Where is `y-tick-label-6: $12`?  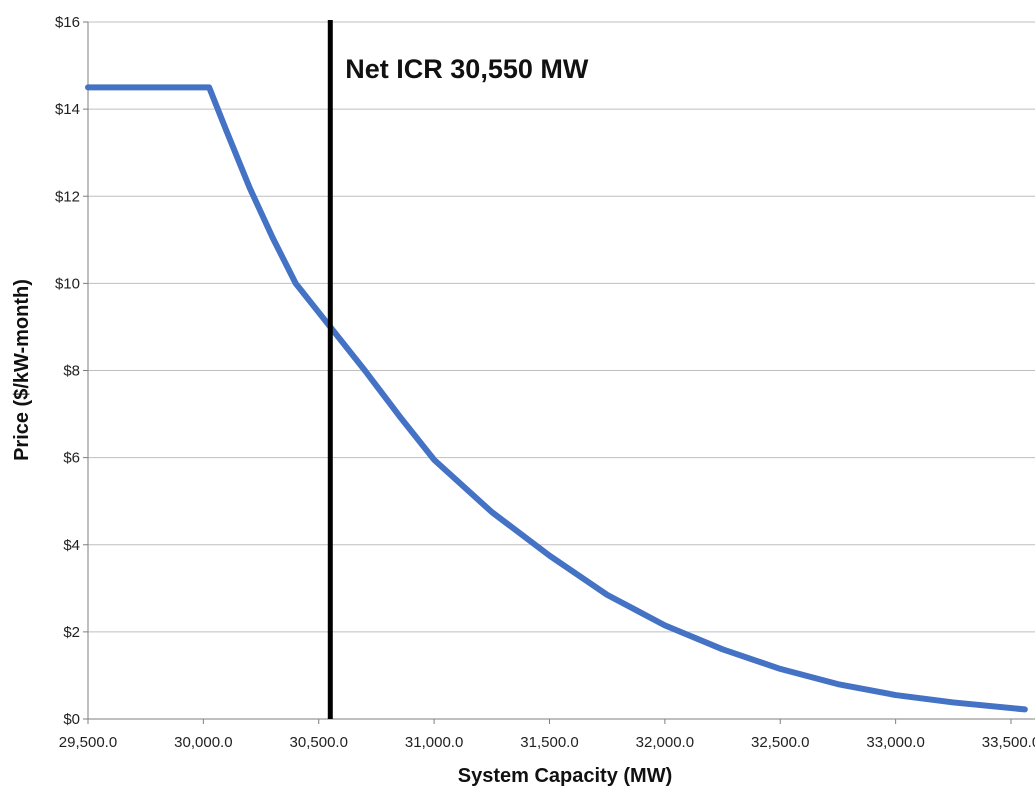 y-tick-label-6: $12 is located at coordinates (67, 196).